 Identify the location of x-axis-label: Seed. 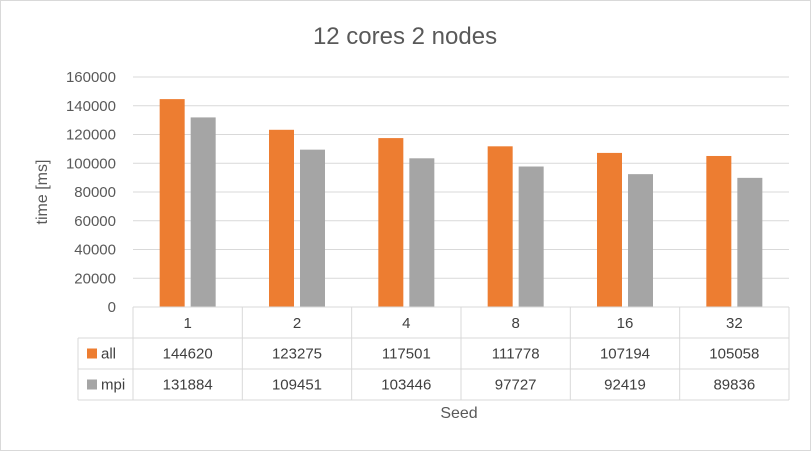
(458, 413).